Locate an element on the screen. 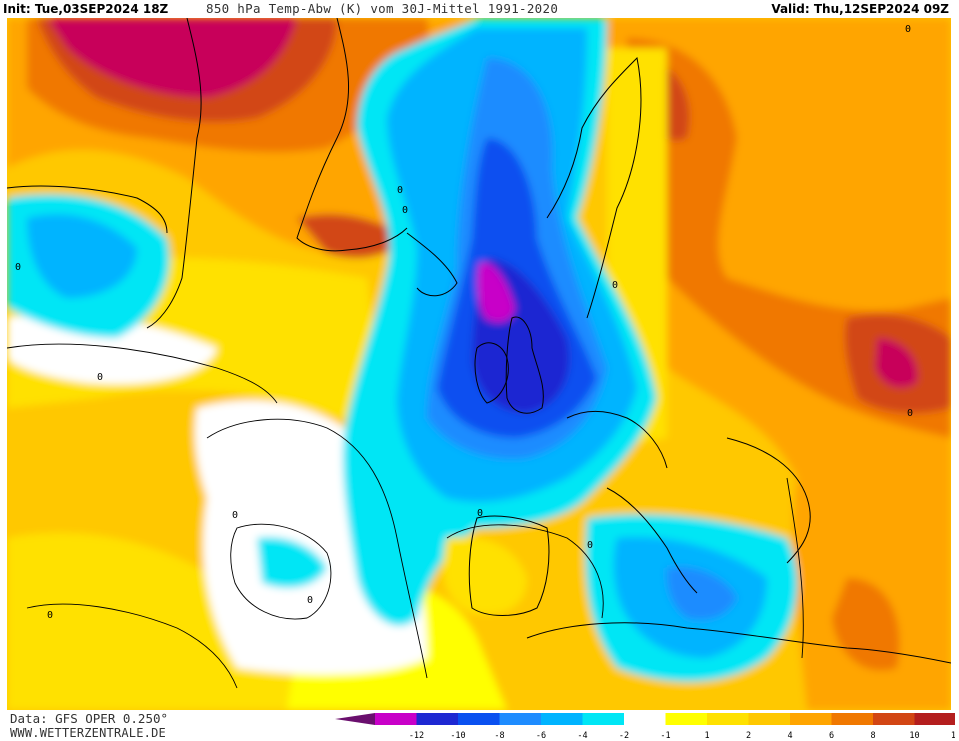 The image size is (959, 741). colorbar-tick-label: 4 is located at coordinates (789, 736).